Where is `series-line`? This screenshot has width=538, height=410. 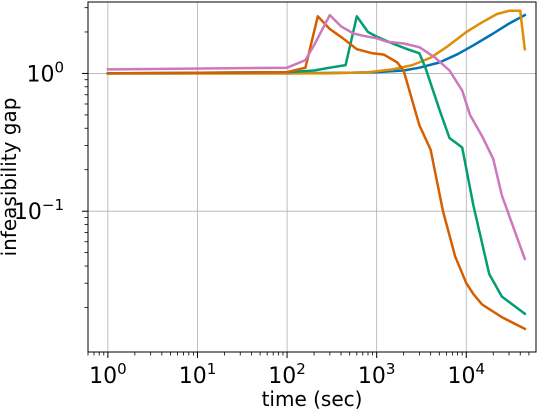
series-line is located at coordinates (316, 42).